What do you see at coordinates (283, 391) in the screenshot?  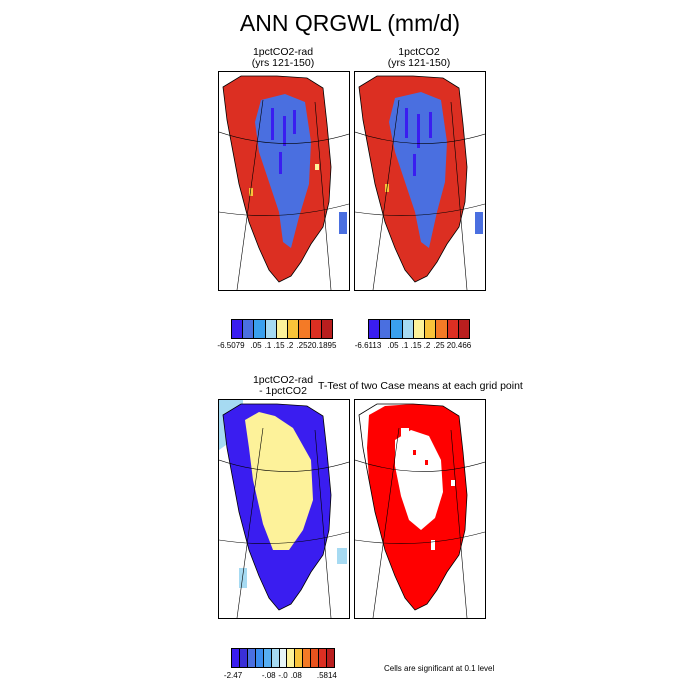 I see `panel-title-line2: - 1pctCO2` at bounding box center [283, 391].